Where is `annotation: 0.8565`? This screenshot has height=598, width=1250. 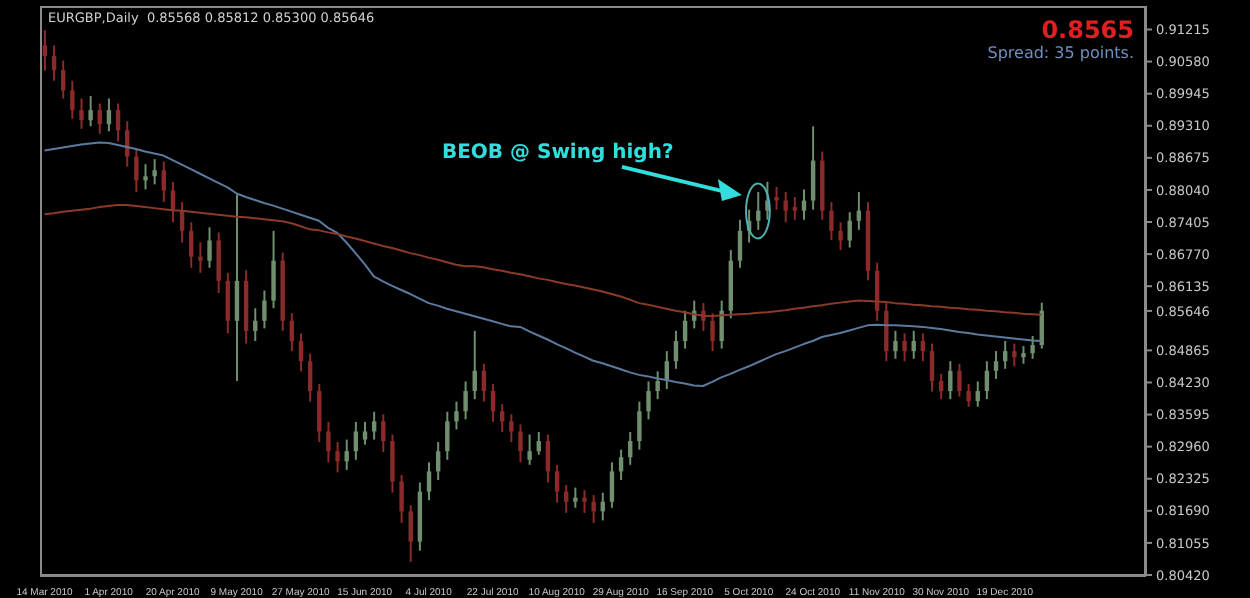 annotation: 0.8565 is located at coordinates (1087, 30).